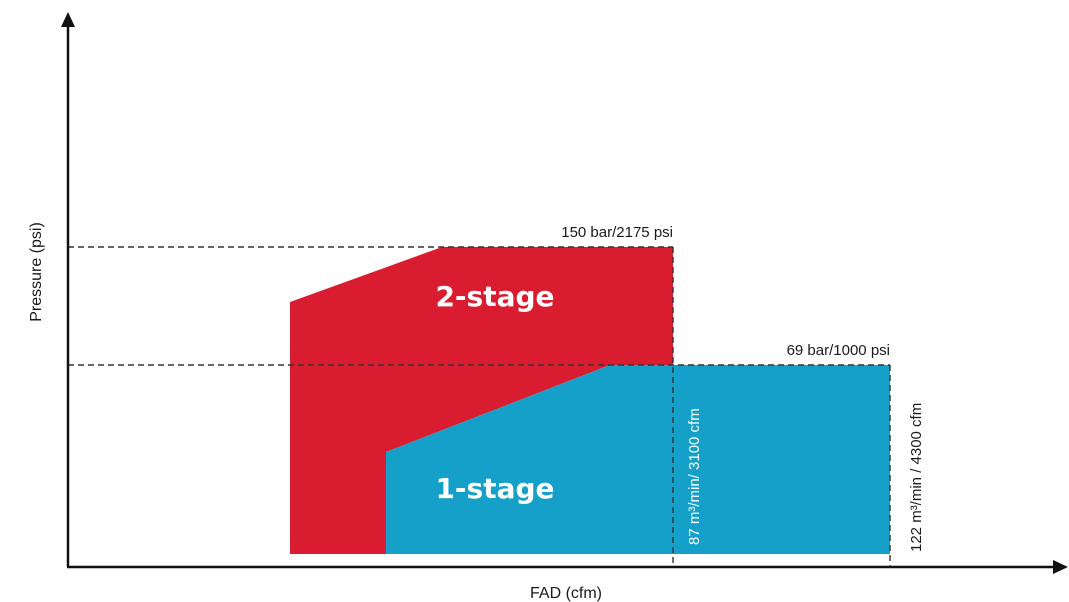  Describe the element at coordinates (494, 296) in the screenshot. I see `two-stage-label: 2-stage` at that location.